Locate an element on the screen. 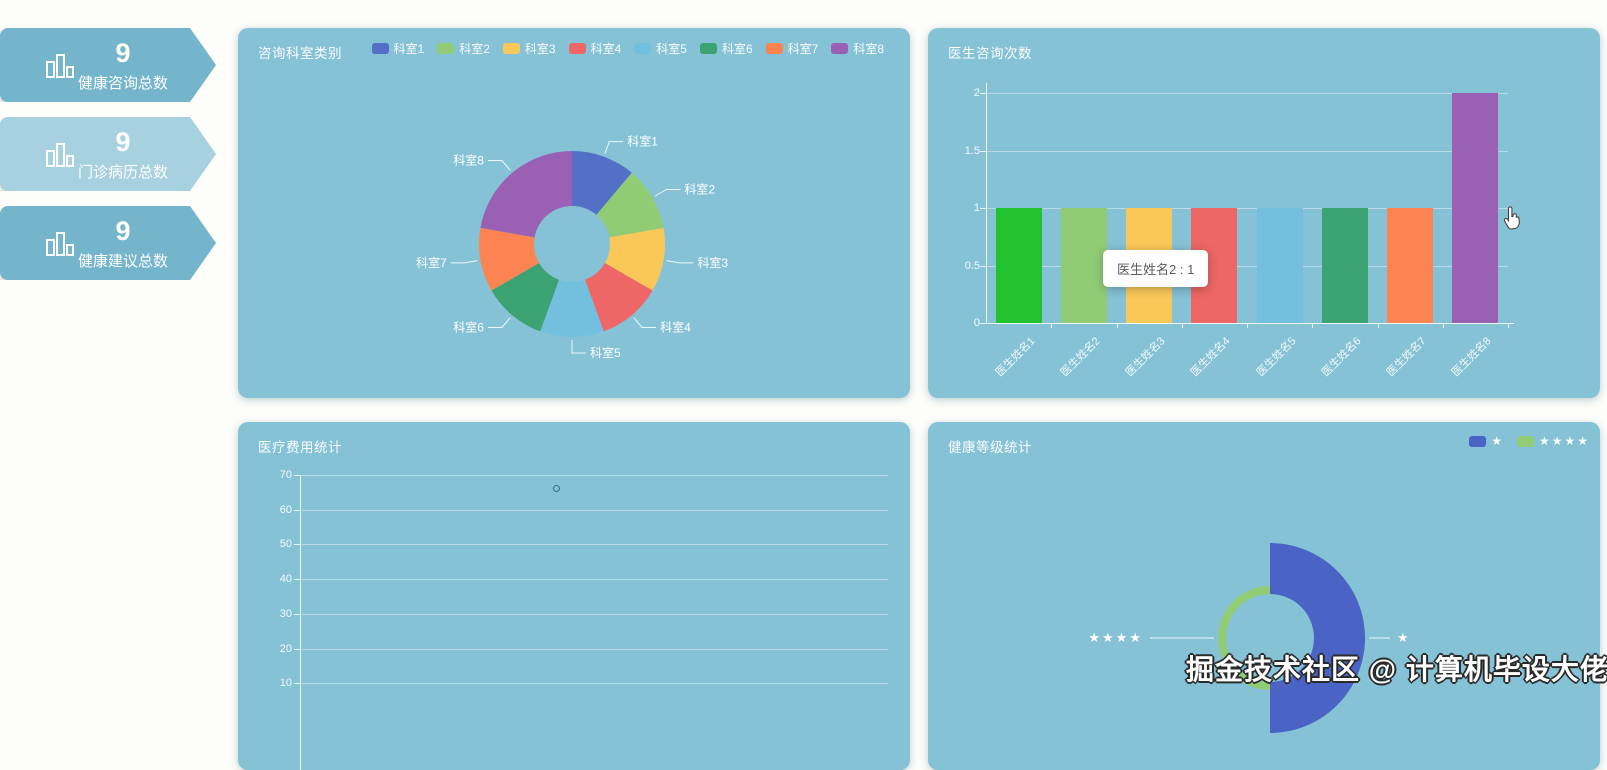  legend-label: 科室2 is located at coordinates (474, 49).